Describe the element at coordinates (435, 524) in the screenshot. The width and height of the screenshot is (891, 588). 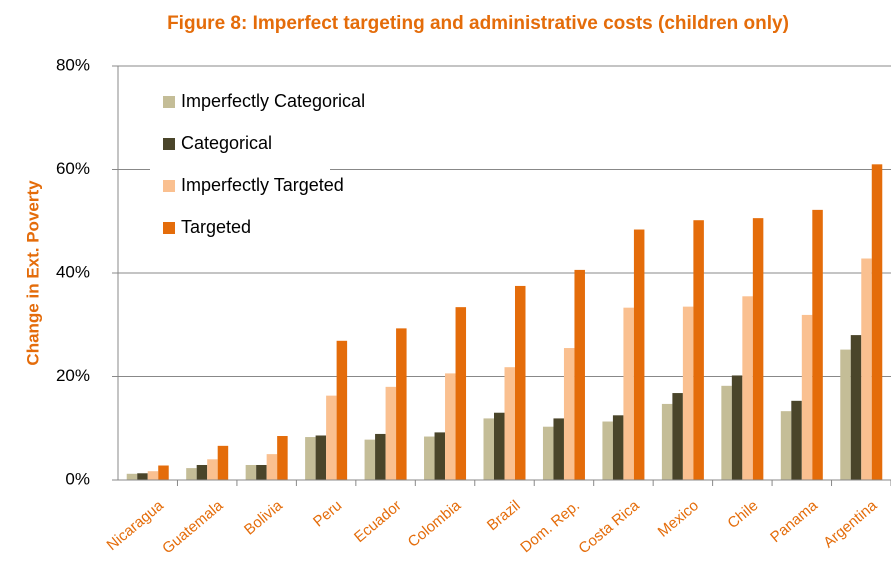
I see `x-tick-label: Colombia` at that location.